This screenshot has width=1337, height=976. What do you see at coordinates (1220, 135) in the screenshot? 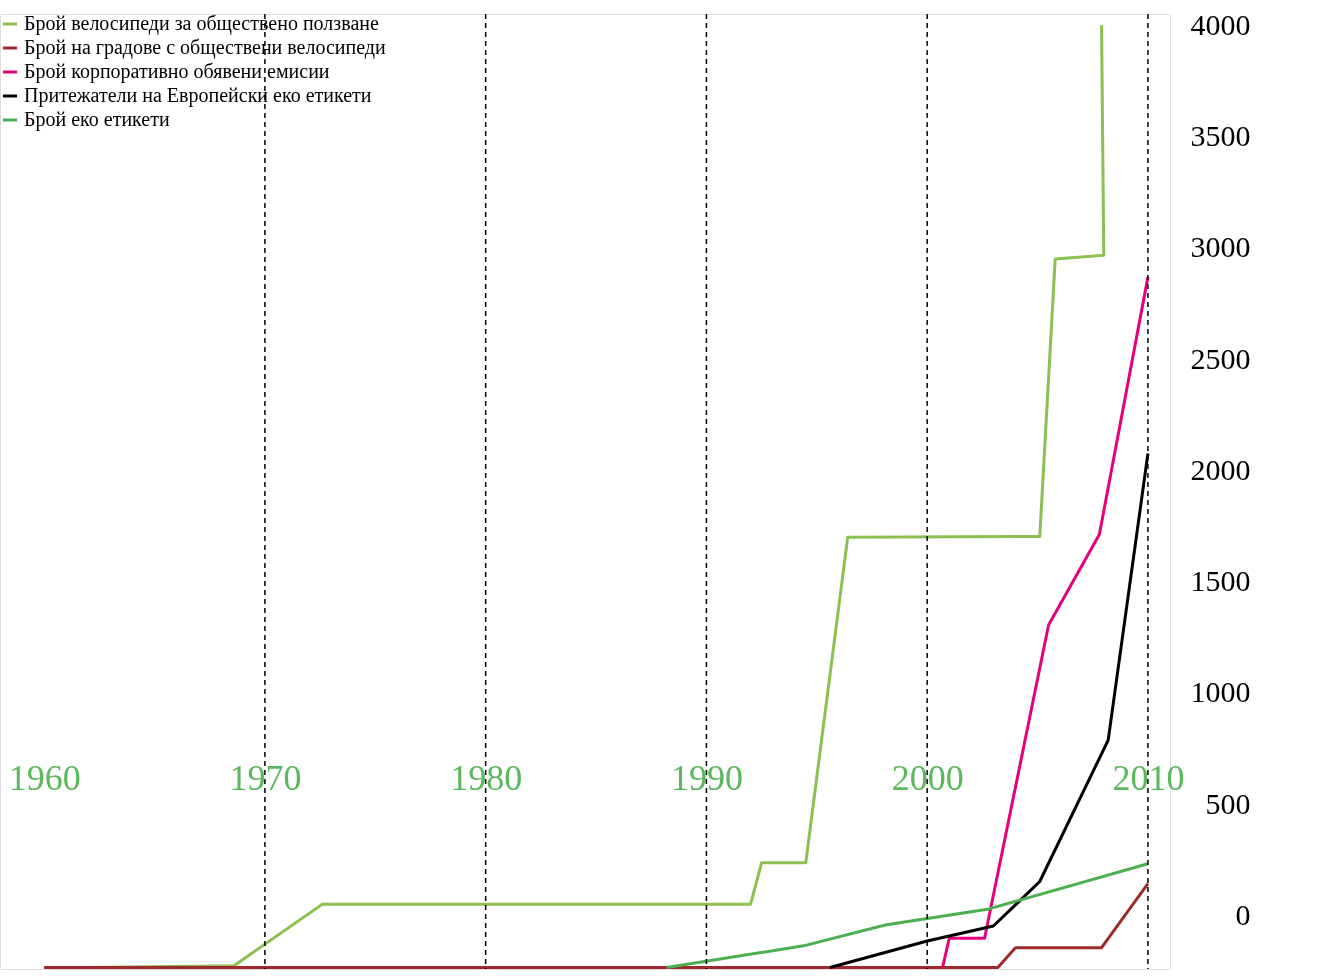
I see `y-tick-label: 3500` at bounding box center [1220, 135].